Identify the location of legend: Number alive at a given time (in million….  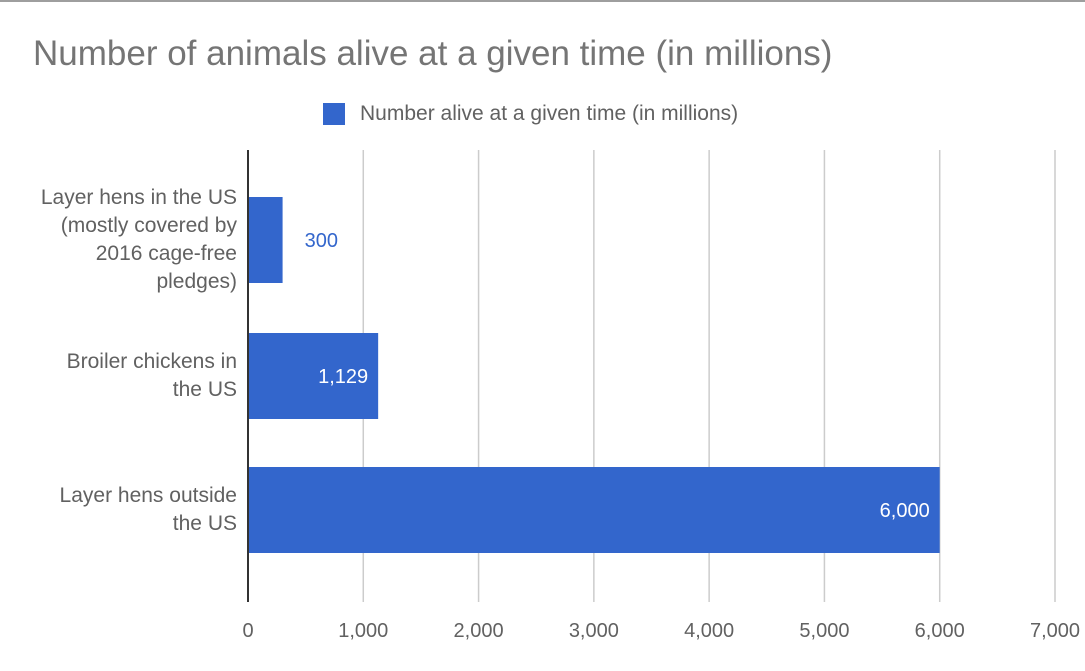
(530, 114).